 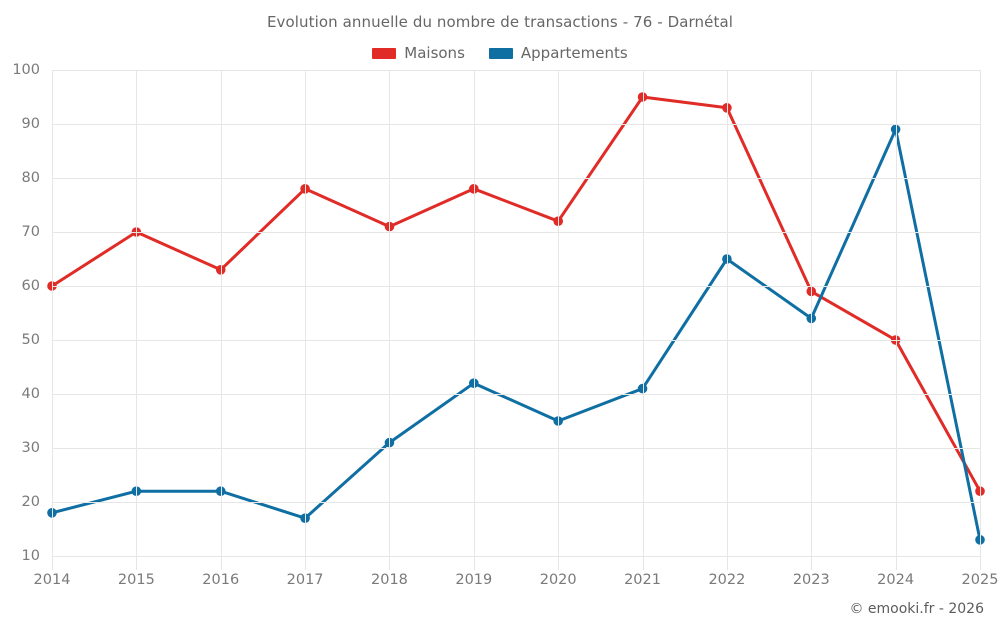 What do you see at coordinates (305, 580) in the screenshot?
I see `x-axis-tick-label: 2017` at bounding box center [305, 580].